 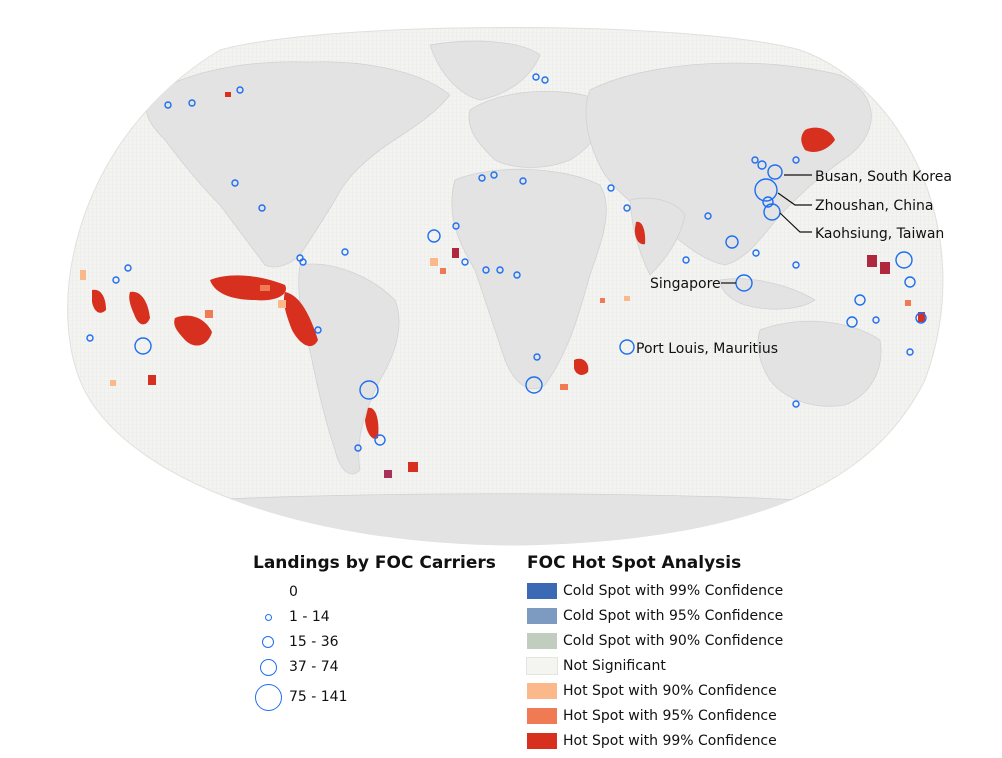 What do you see at coordinates (374, 563) in the screenshot?
I see `size-legend-title: Landings by FOC Carriers` at bounding box center [374, 563].